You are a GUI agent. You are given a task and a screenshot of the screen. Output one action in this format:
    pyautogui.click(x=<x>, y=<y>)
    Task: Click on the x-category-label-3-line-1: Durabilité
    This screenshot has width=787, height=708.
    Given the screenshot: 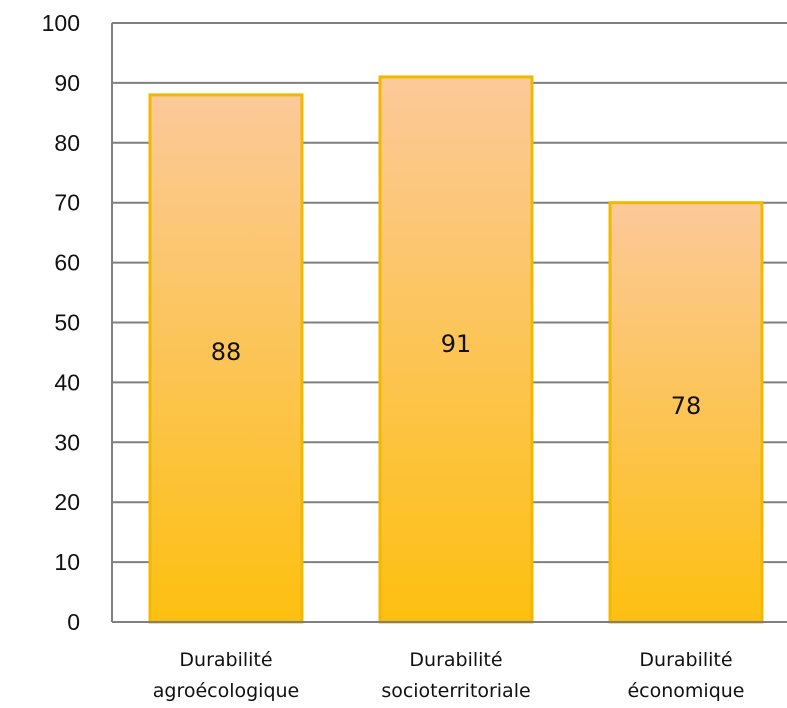 What is the action you would take?
    pyautogui.click(x=685, y=660)
    